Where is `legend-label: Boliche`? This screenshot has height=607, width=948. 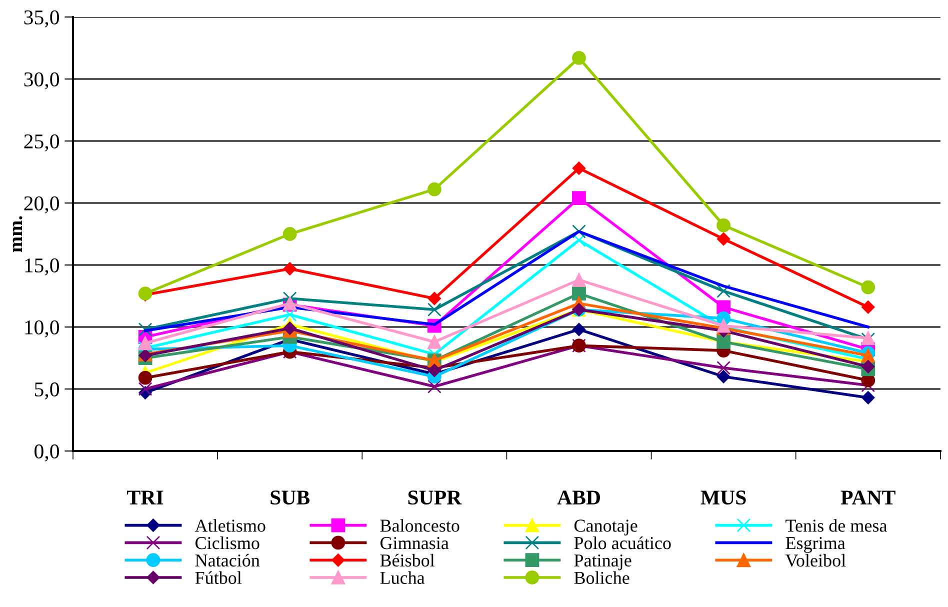 legend-label: Boliche is located at coordinates (602, 577).